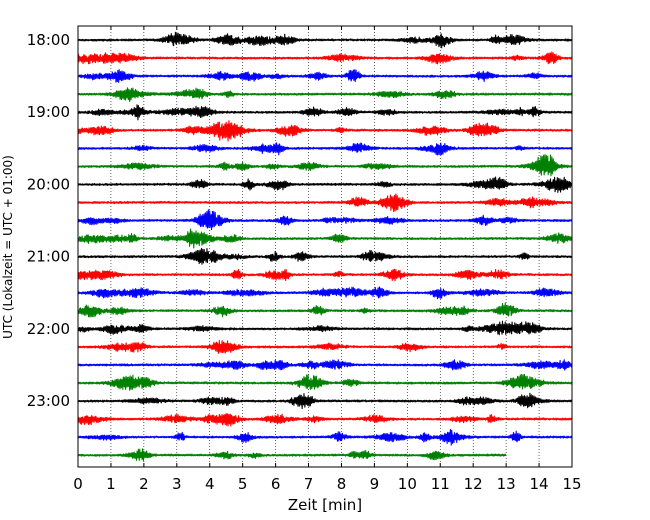 The width and height of the screenshot is (650, 520). I want to click on y-axis-label: UTC (Lokalzeit = UTC + 01:00), so click(8, 247).